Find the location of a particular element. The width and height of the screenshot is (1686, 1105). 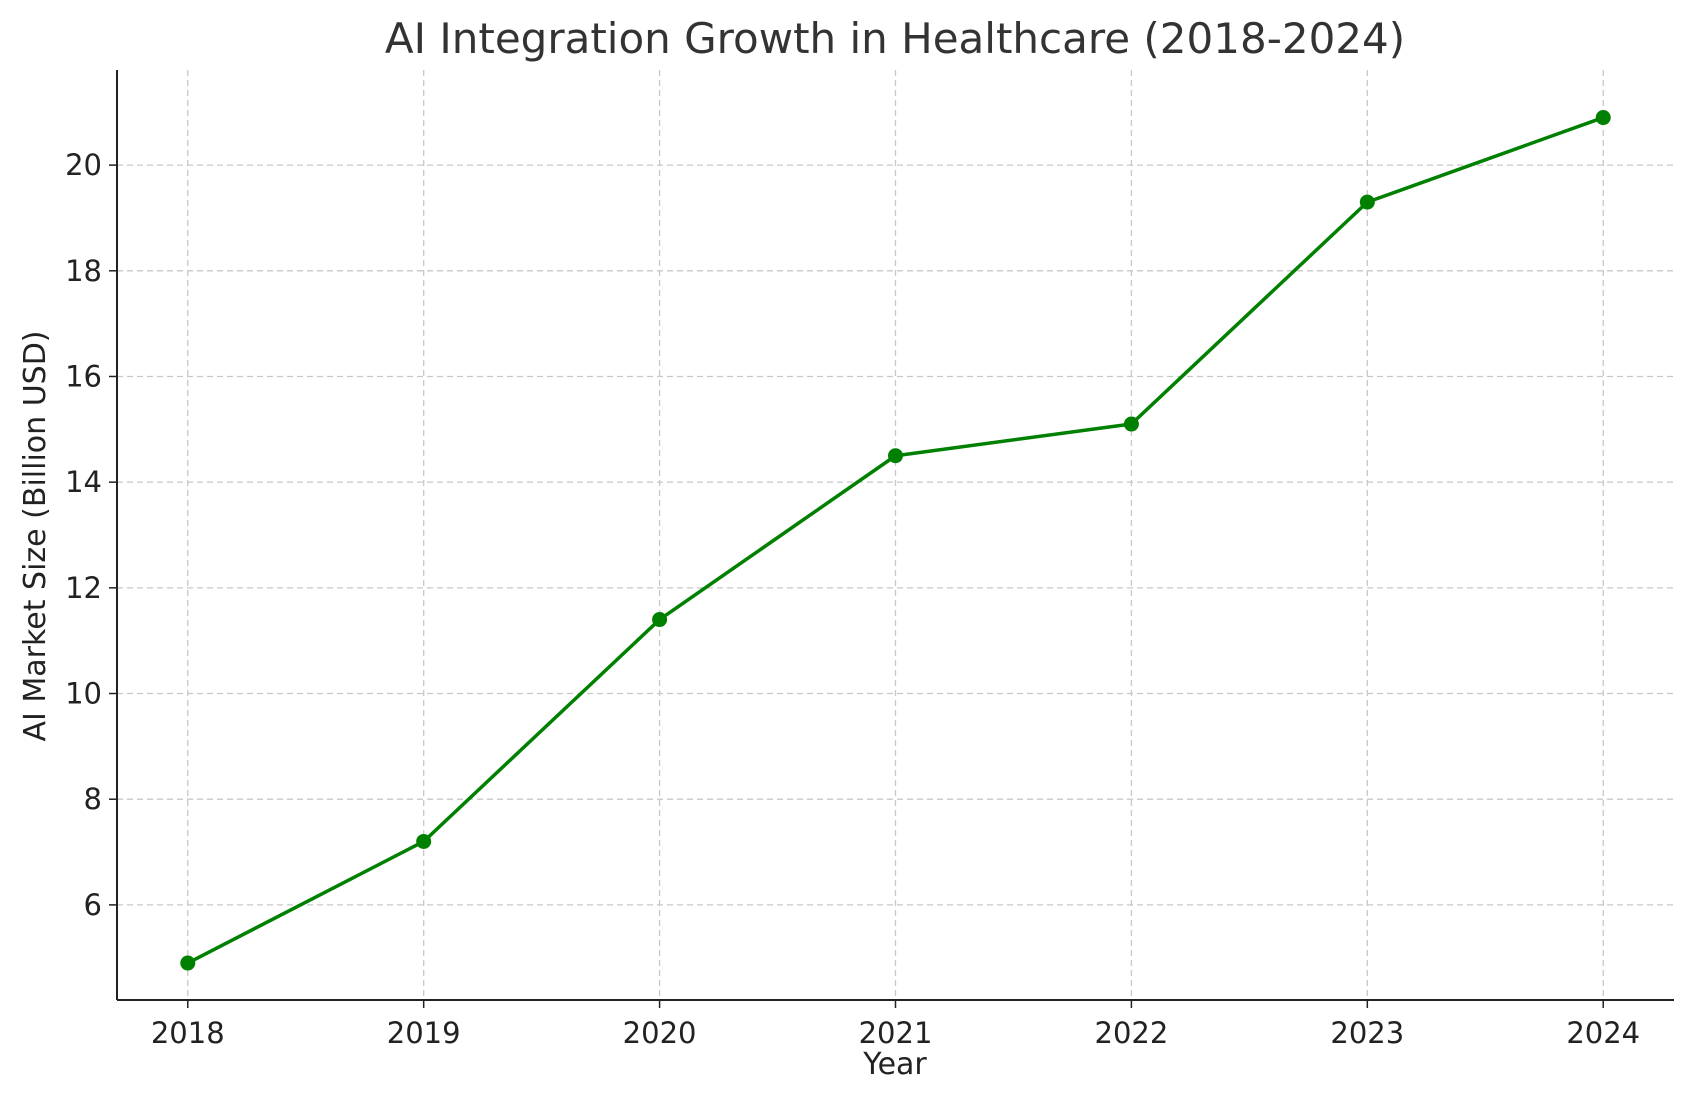

data-point-2018 is located at coordinates (188, 963).